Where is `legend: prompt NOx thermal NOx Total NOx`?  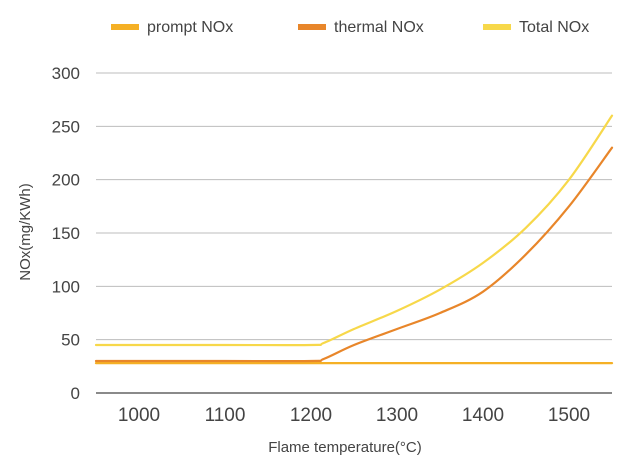 legend: prompt NOx thermal NOx Total NOx is located at coordinates (350, 27).